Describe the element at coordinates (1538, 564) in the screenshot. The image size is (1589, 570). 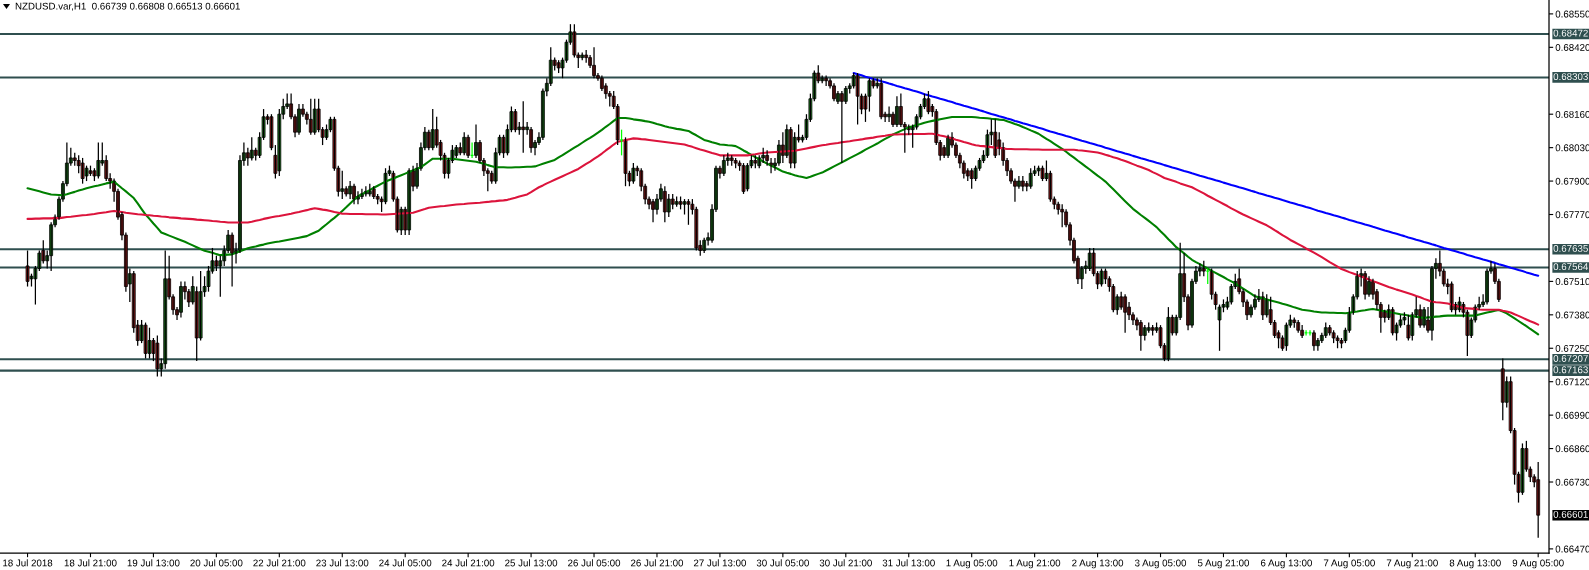
I see `x-tick-label: 9 Aug 05:00` at that location.